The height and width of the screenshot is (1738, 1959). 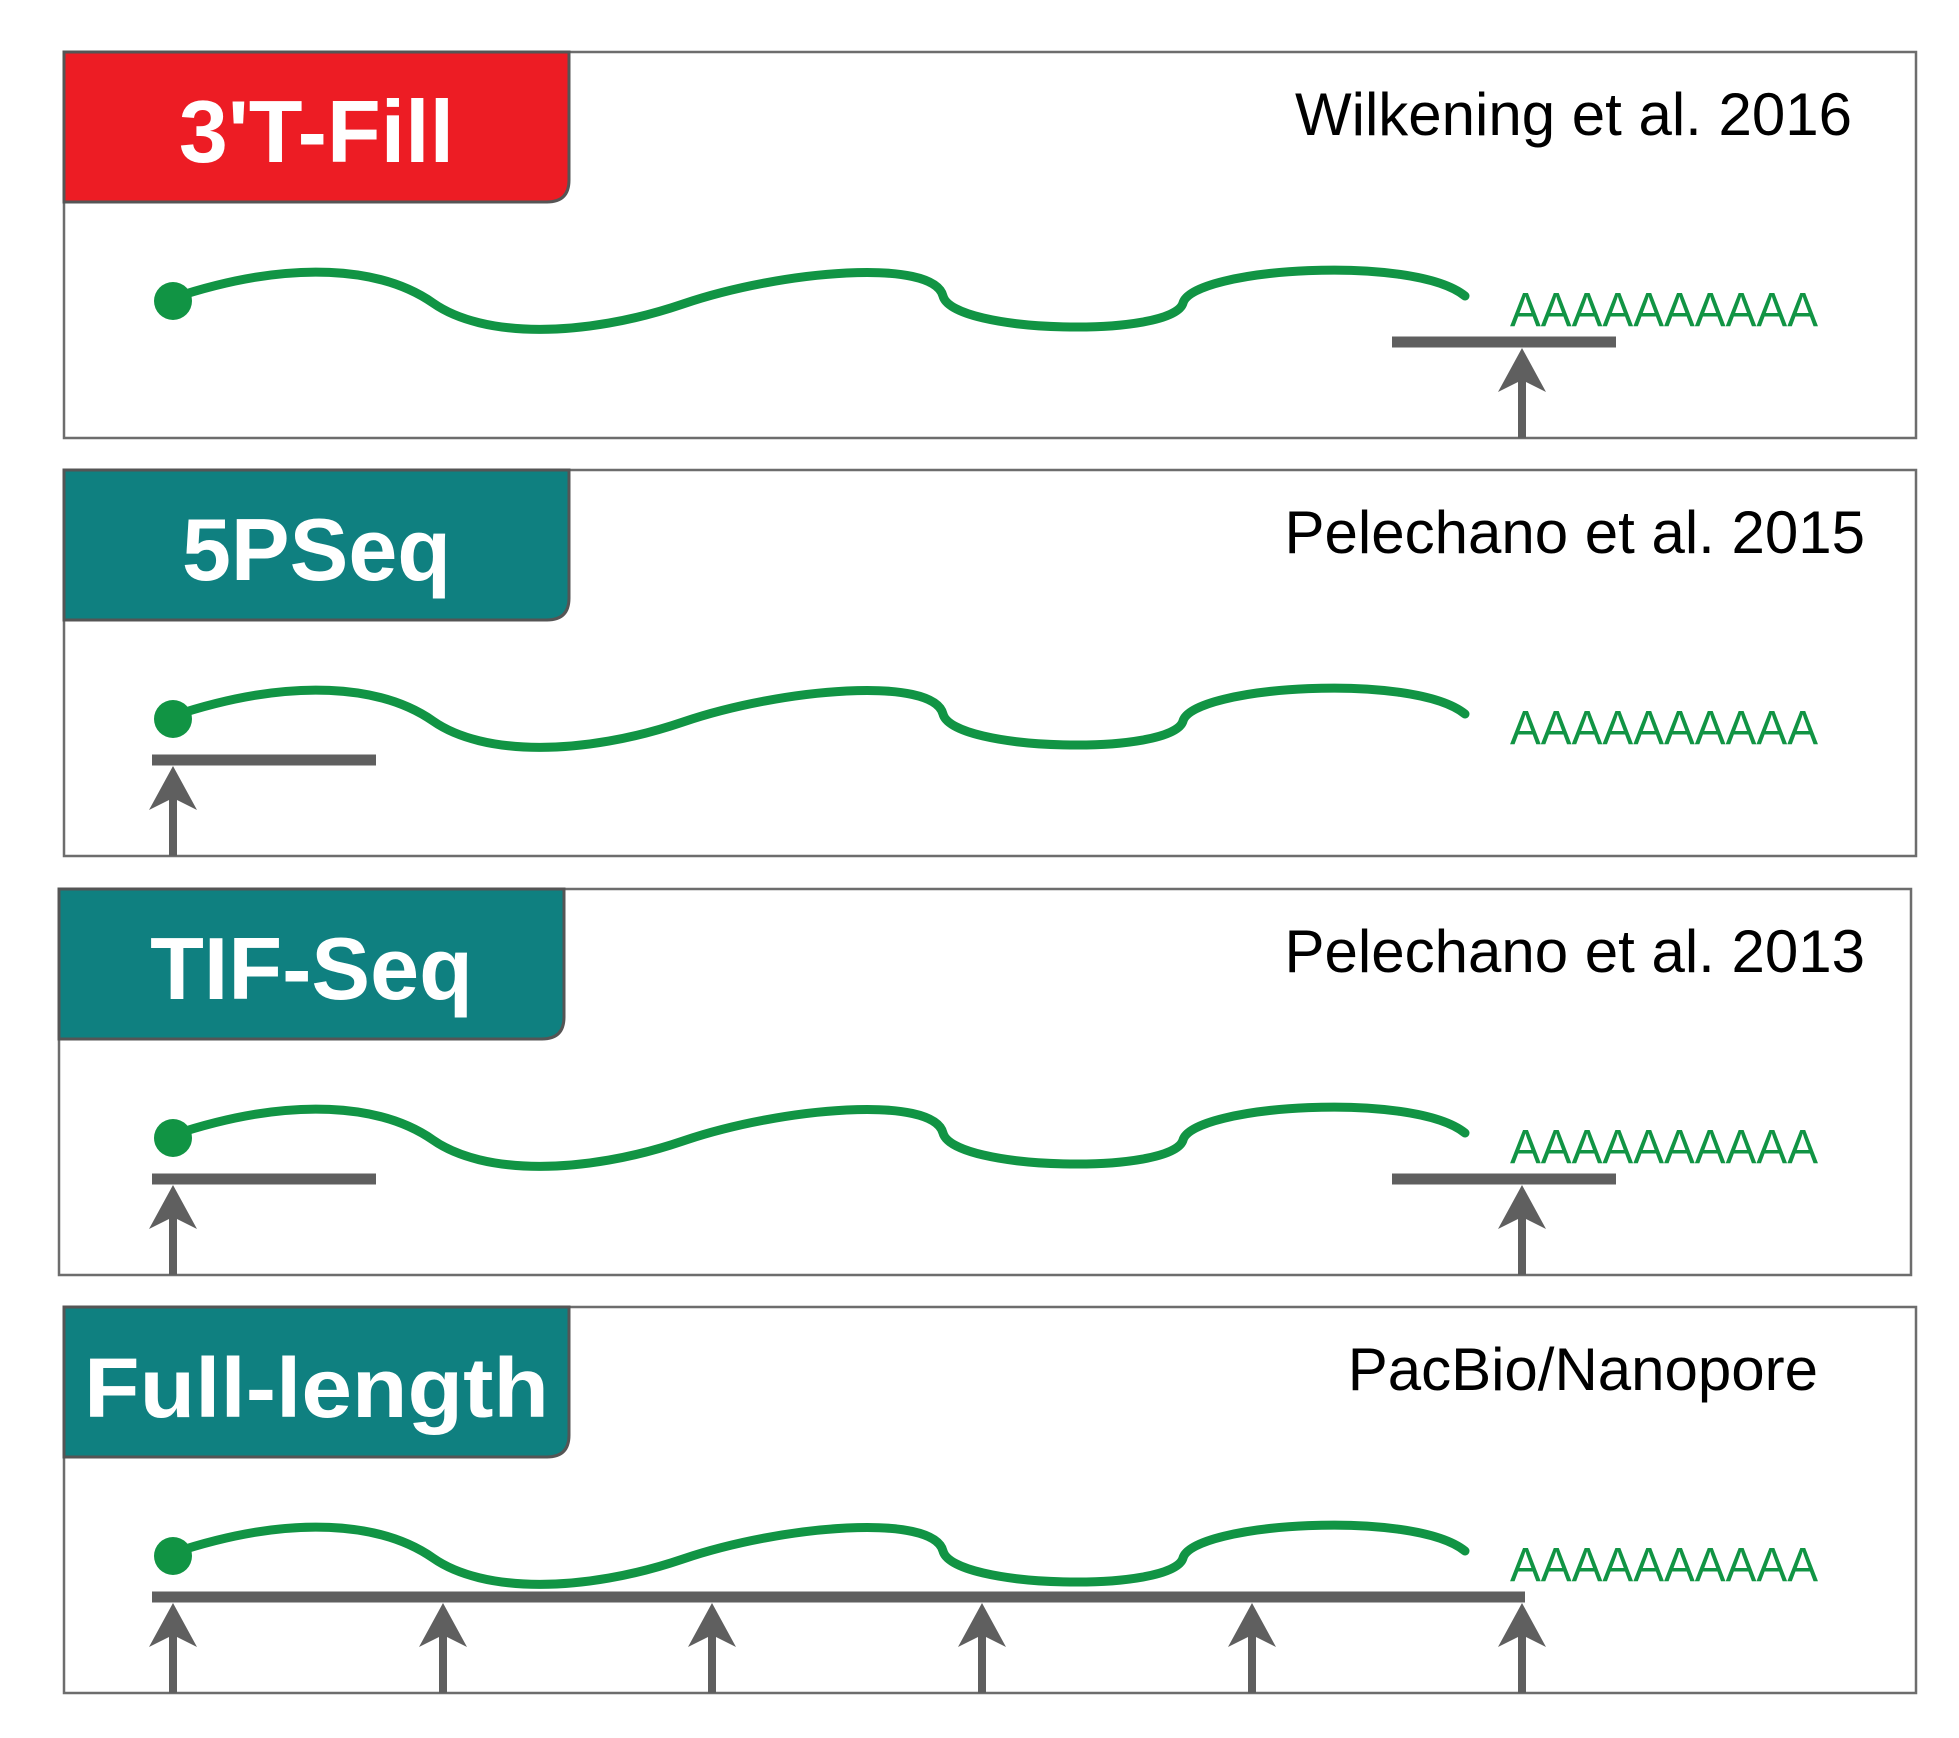 I want to click on citation: Pelechano et al. 2013, so click(x=1575, y=951).